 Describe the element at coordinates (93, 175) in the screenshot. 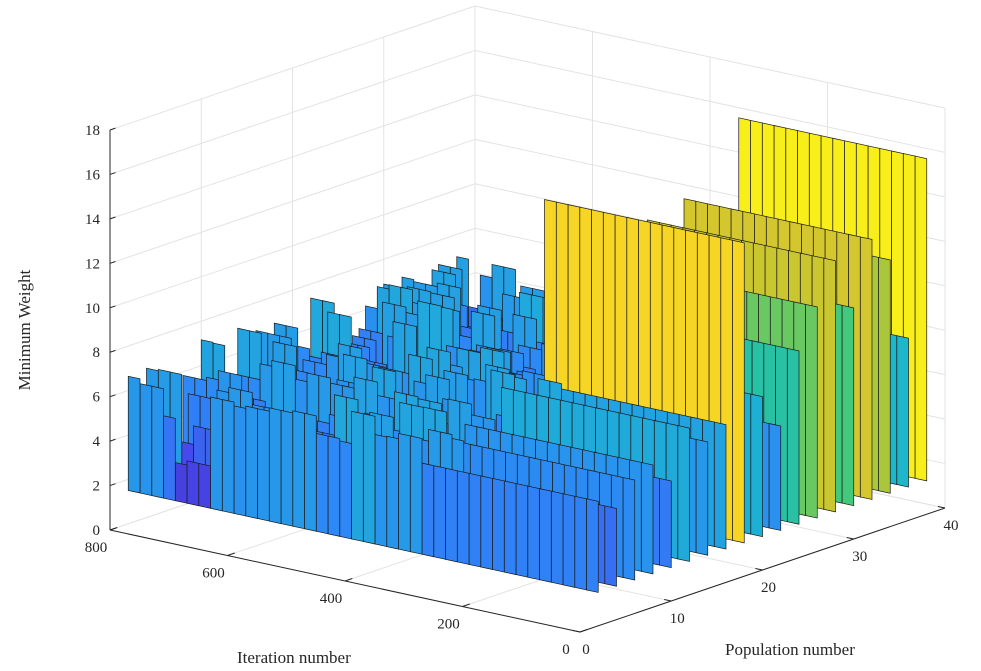

I see `tick-label: 16` at that location.